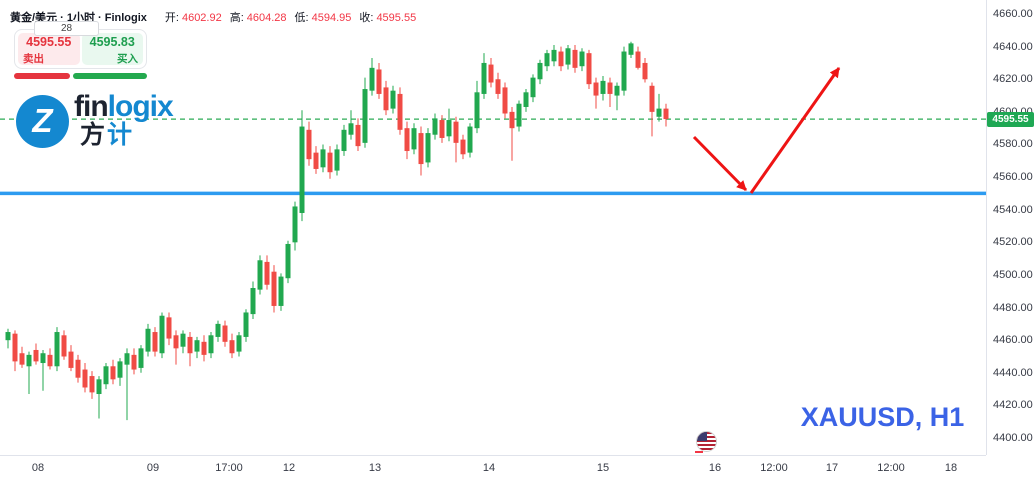 This screenshot has width=1035, height=486. What do you see at coordinates (366, 18) in the screenshot?
I see `close-label: 收:` at bounding box center [366, 18].